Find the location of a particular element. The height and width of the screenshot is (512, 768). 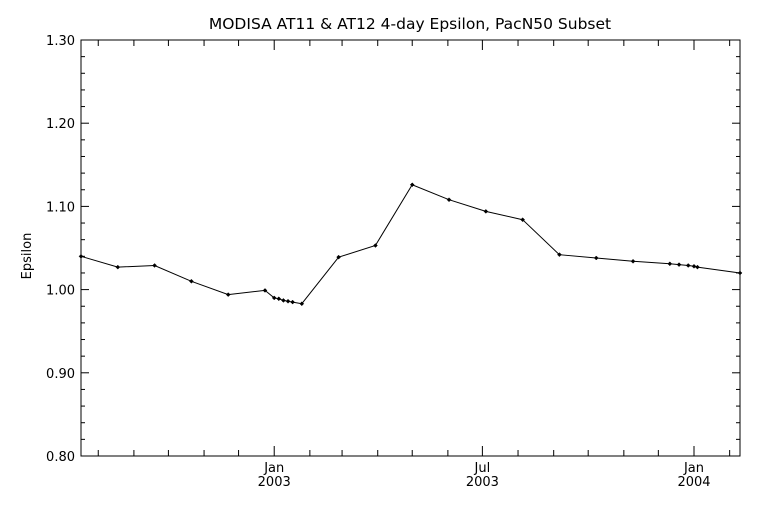

y-tick-label: 0.80 is located at coordinates (60, 457).